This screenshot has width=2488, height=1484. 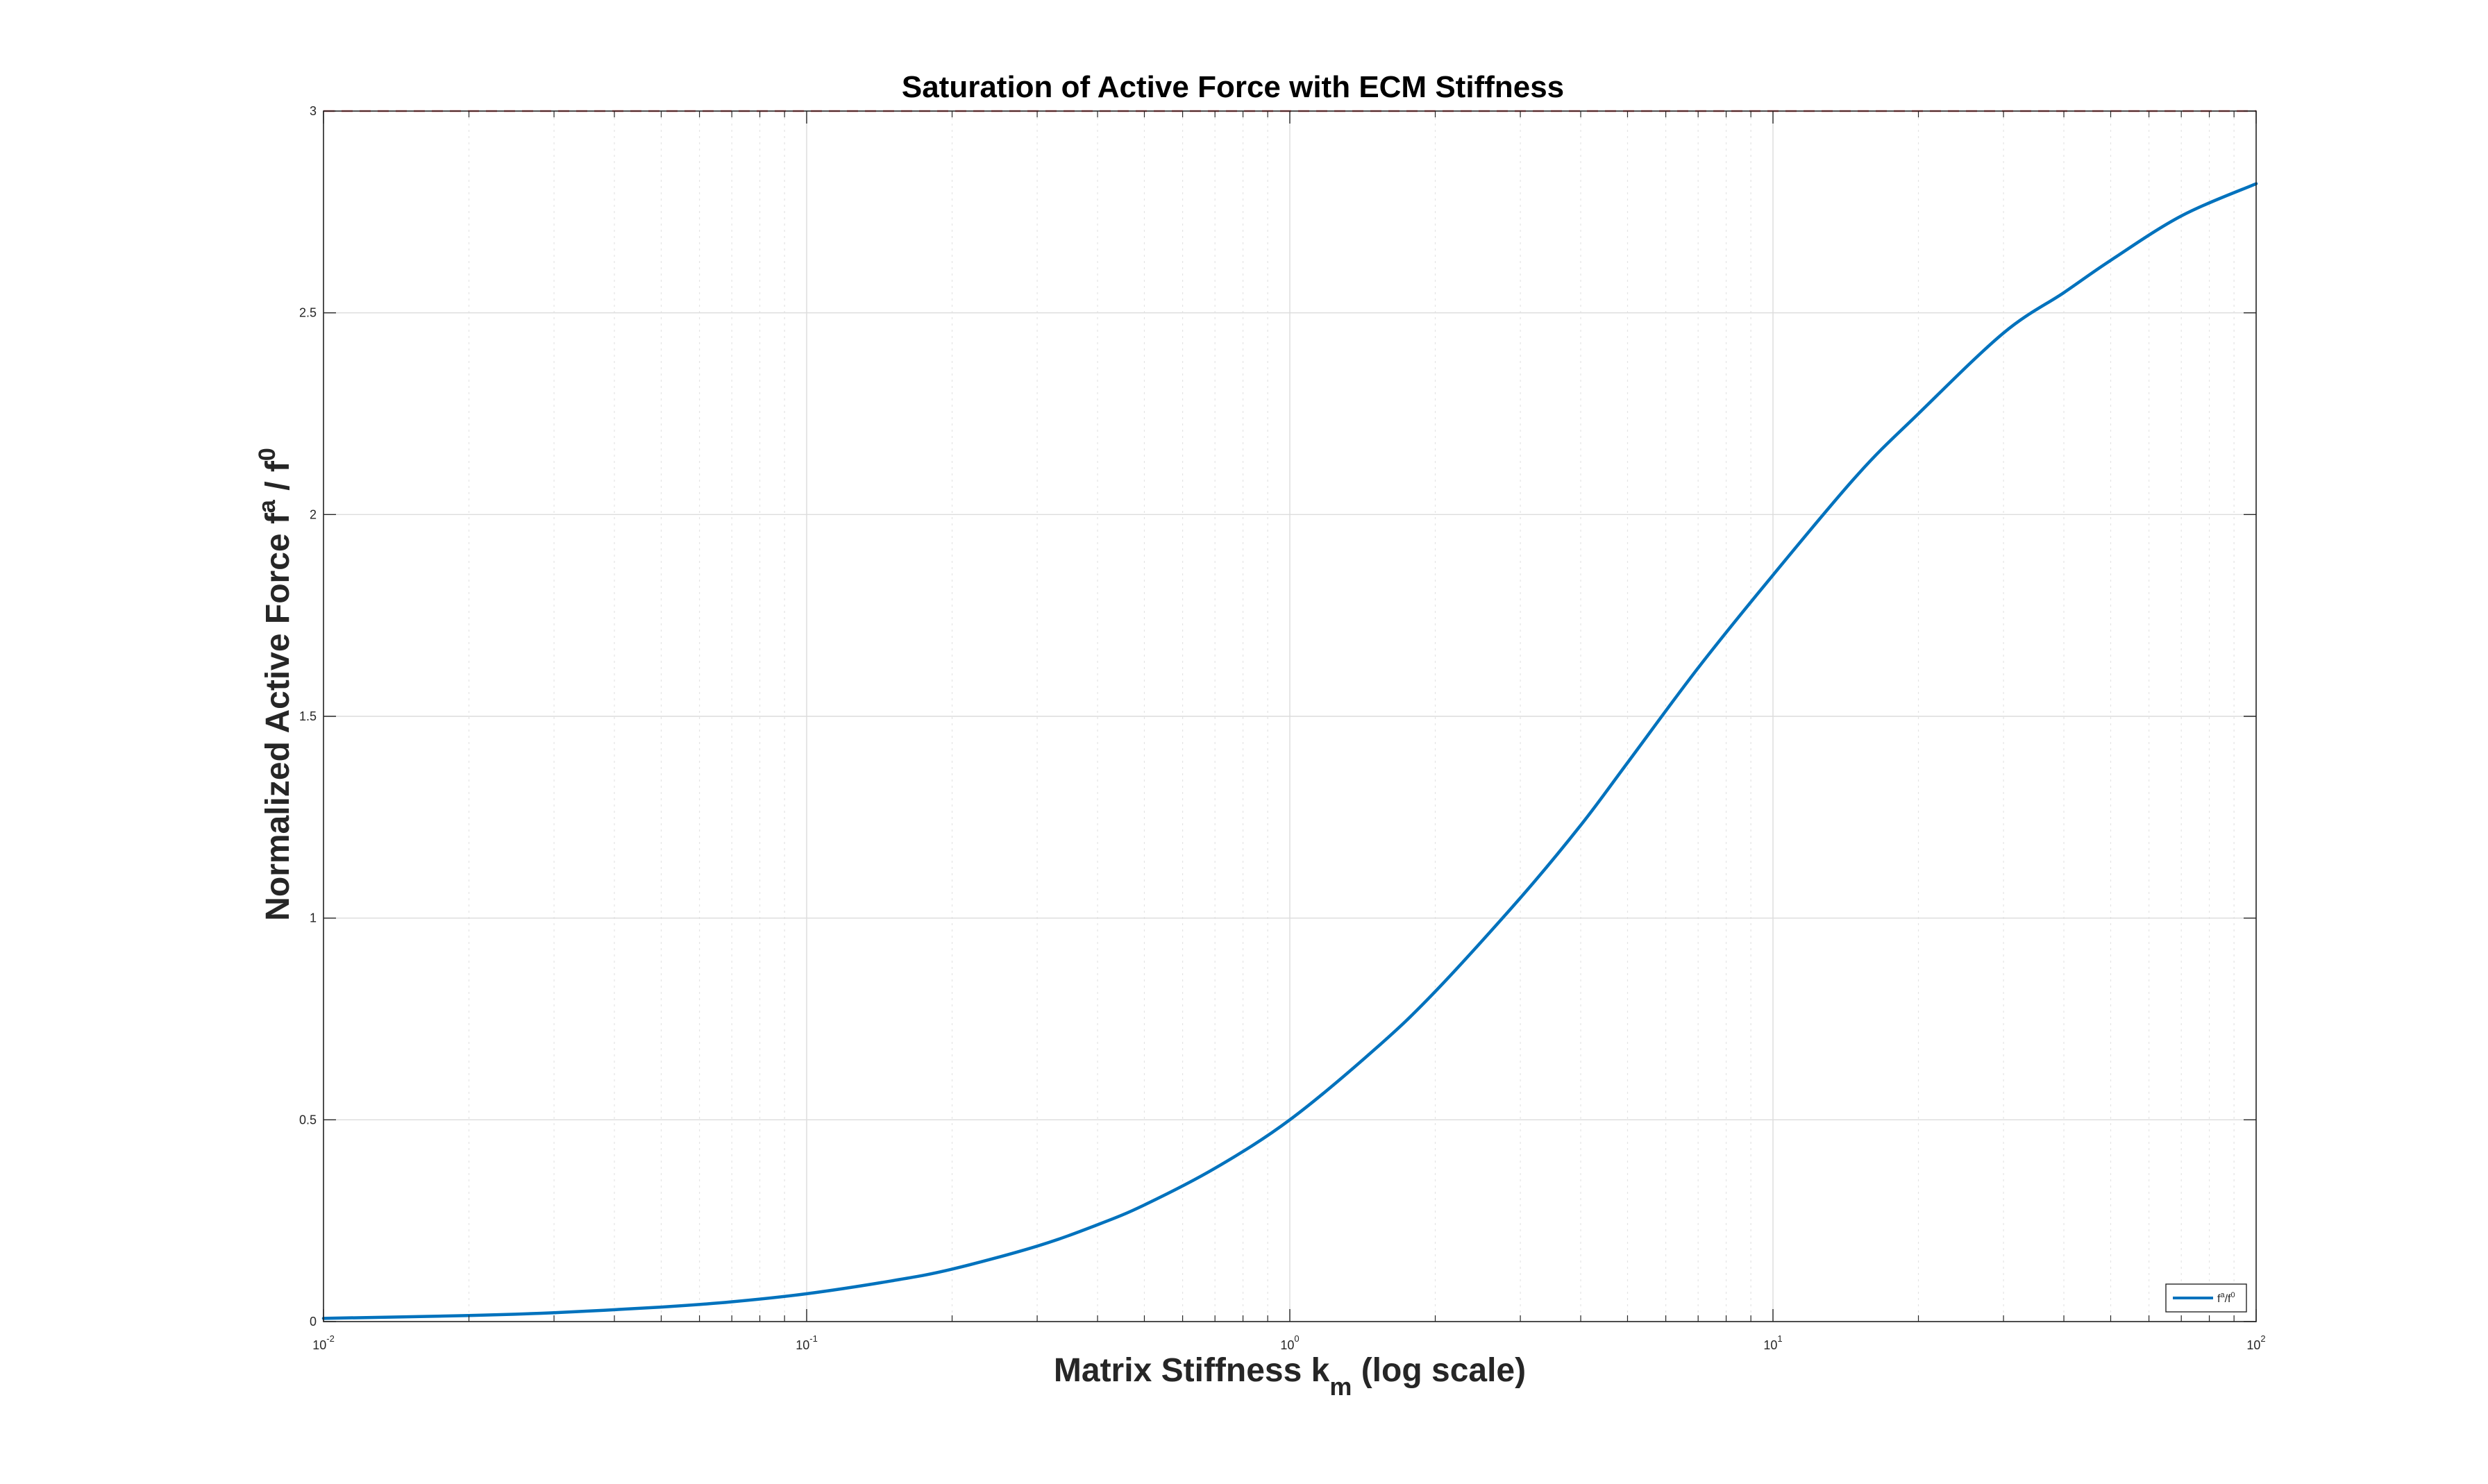 What do you see at coordinates (314, 514) in the screenshot?
I see `y-tick-label: 2` at bounding box center [314, 514].